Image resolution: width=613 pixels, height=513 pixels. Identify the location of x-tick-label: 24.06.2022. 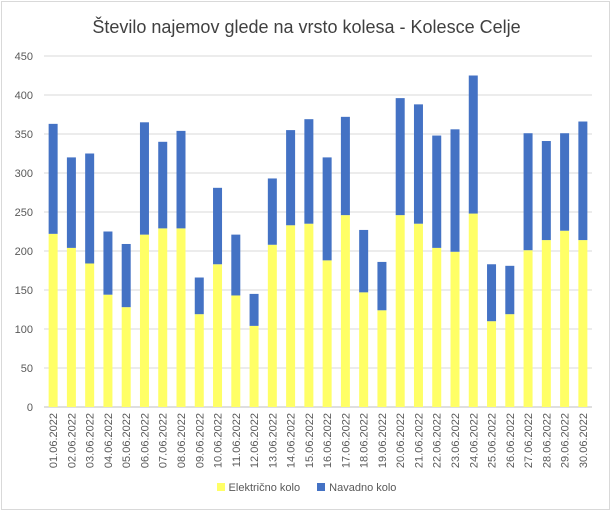
(474, 440).